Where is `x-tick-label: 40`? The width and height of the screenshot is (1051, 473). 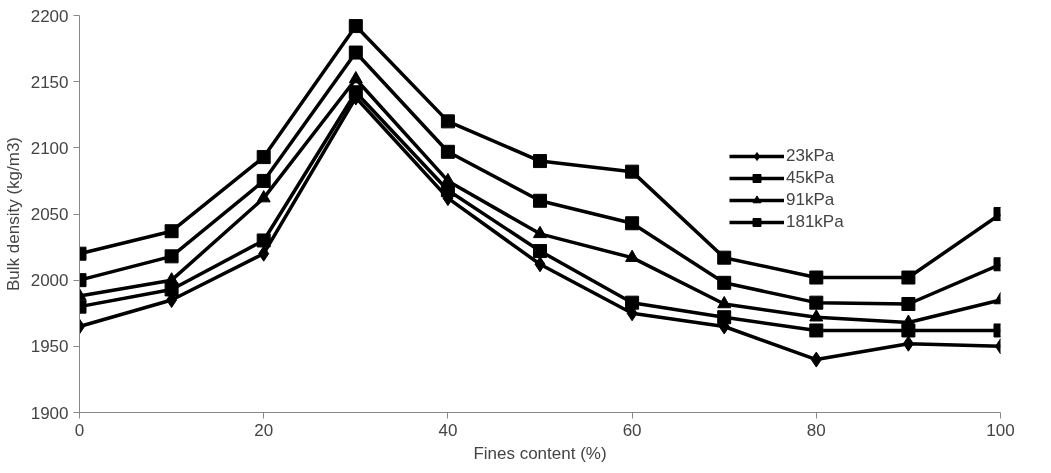 x-tick-label: 40 is located at coordinates (448, 430).